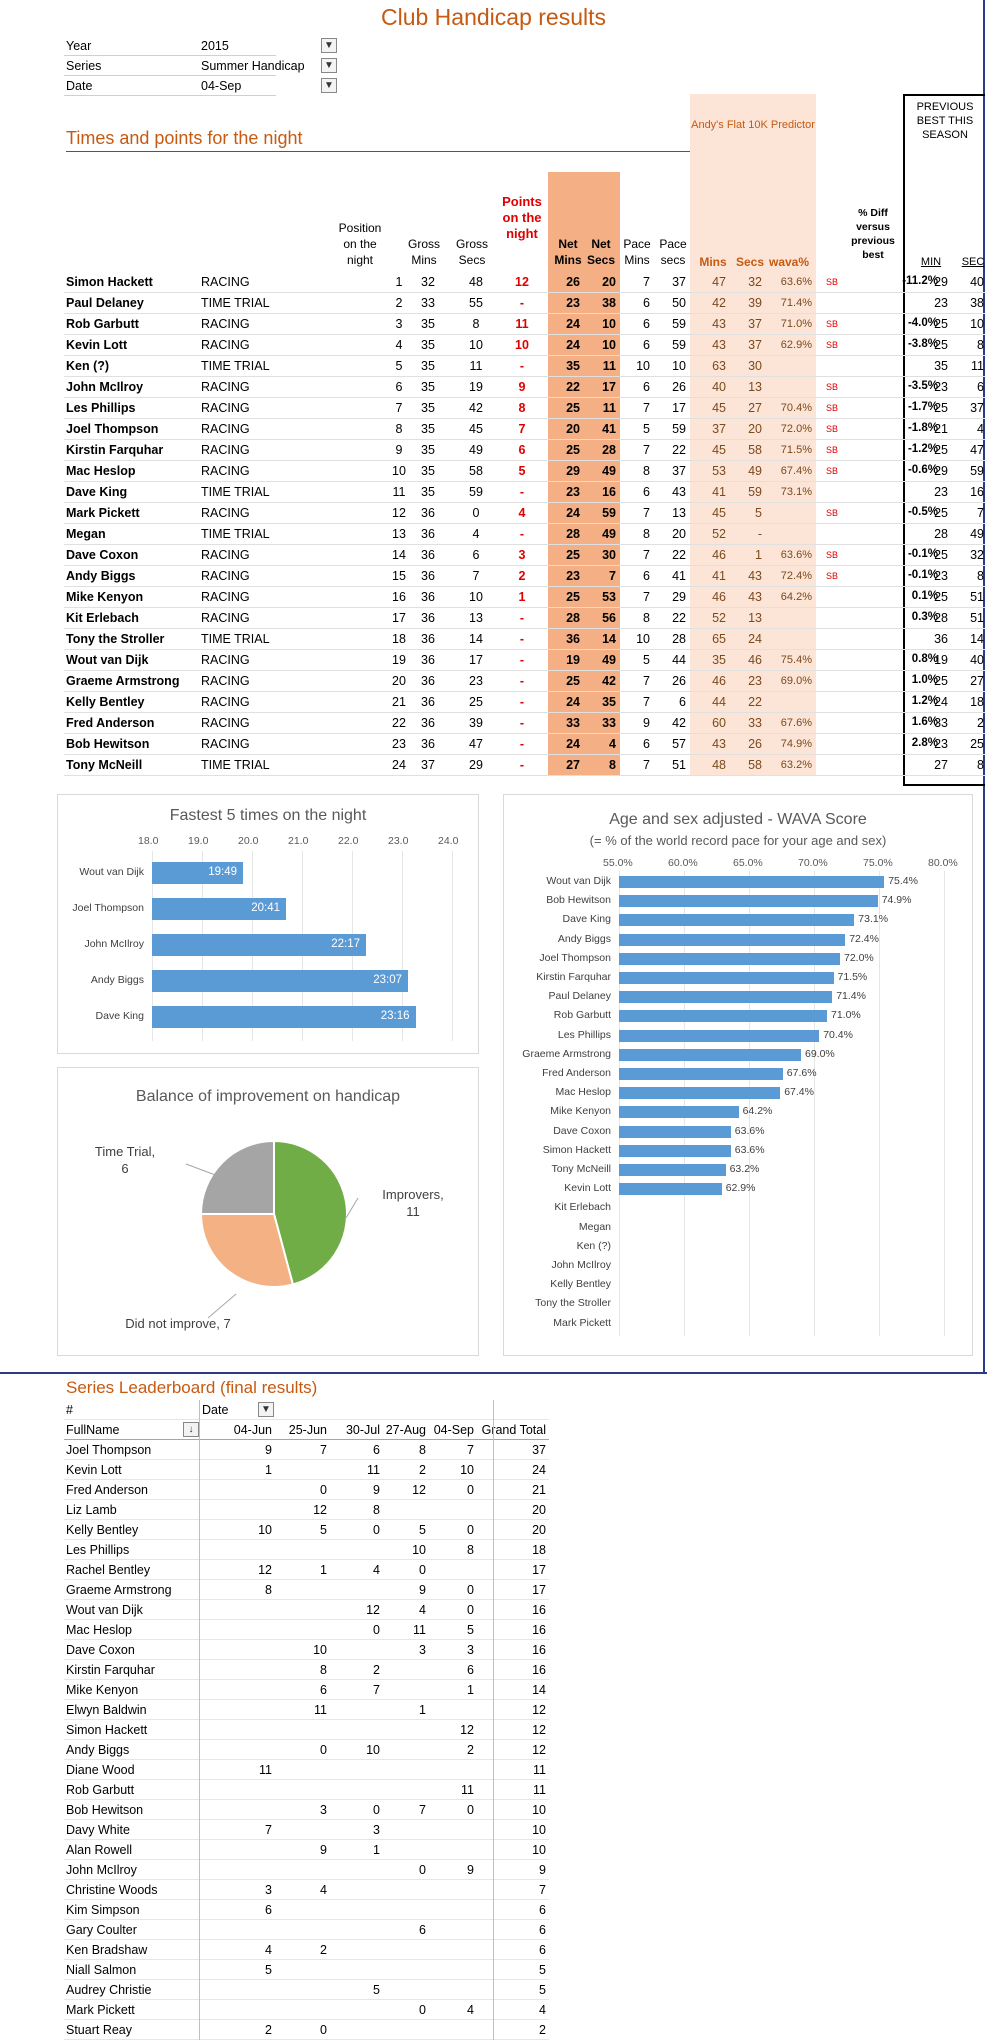 This screenshot has width=987, height=2042. Describe the element at coordinates (101, 1870) in the screenshot. I see `runner-name: John McIlroy` at that location.